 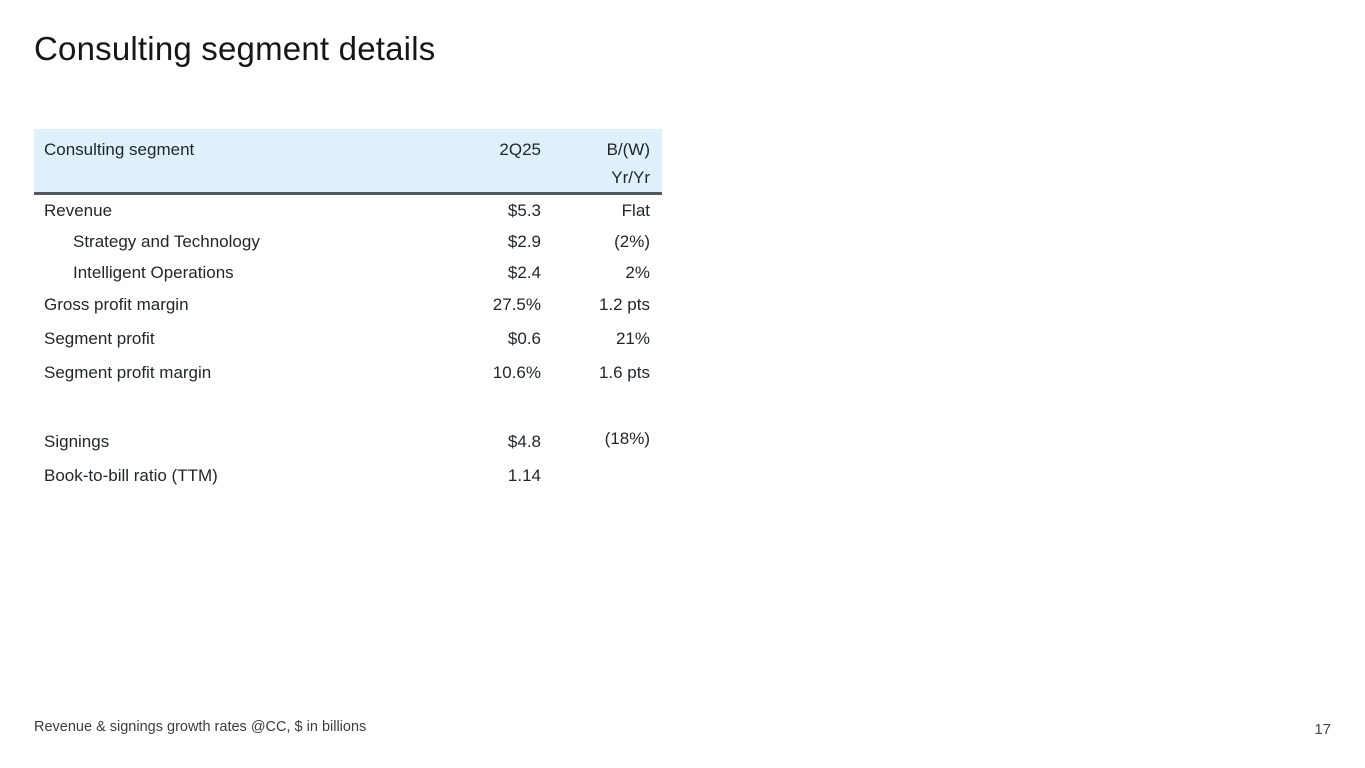 I want to click on row-q25-value: $4.8, so click(x=524, y=441).